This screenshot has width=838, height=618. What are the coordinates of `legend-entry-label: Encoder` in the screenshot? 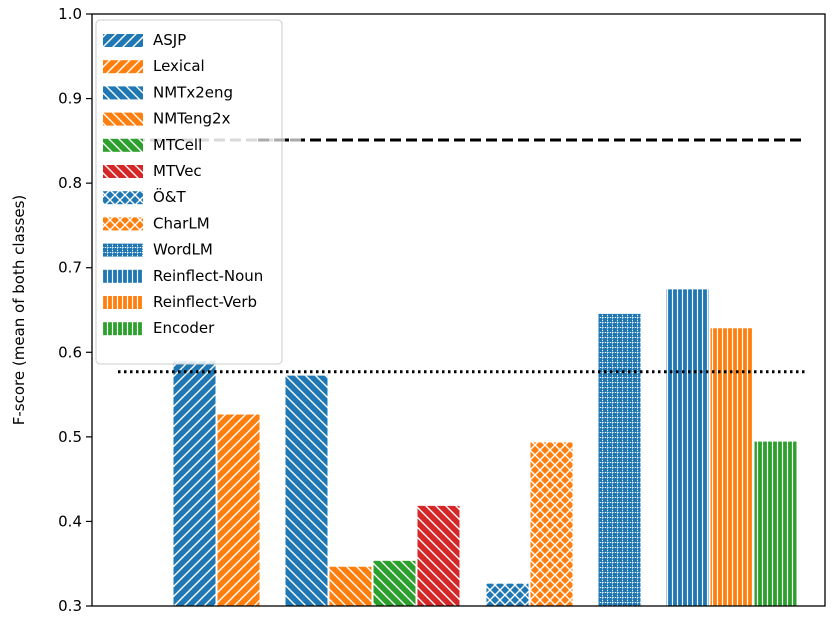 It's located at (184, 328).